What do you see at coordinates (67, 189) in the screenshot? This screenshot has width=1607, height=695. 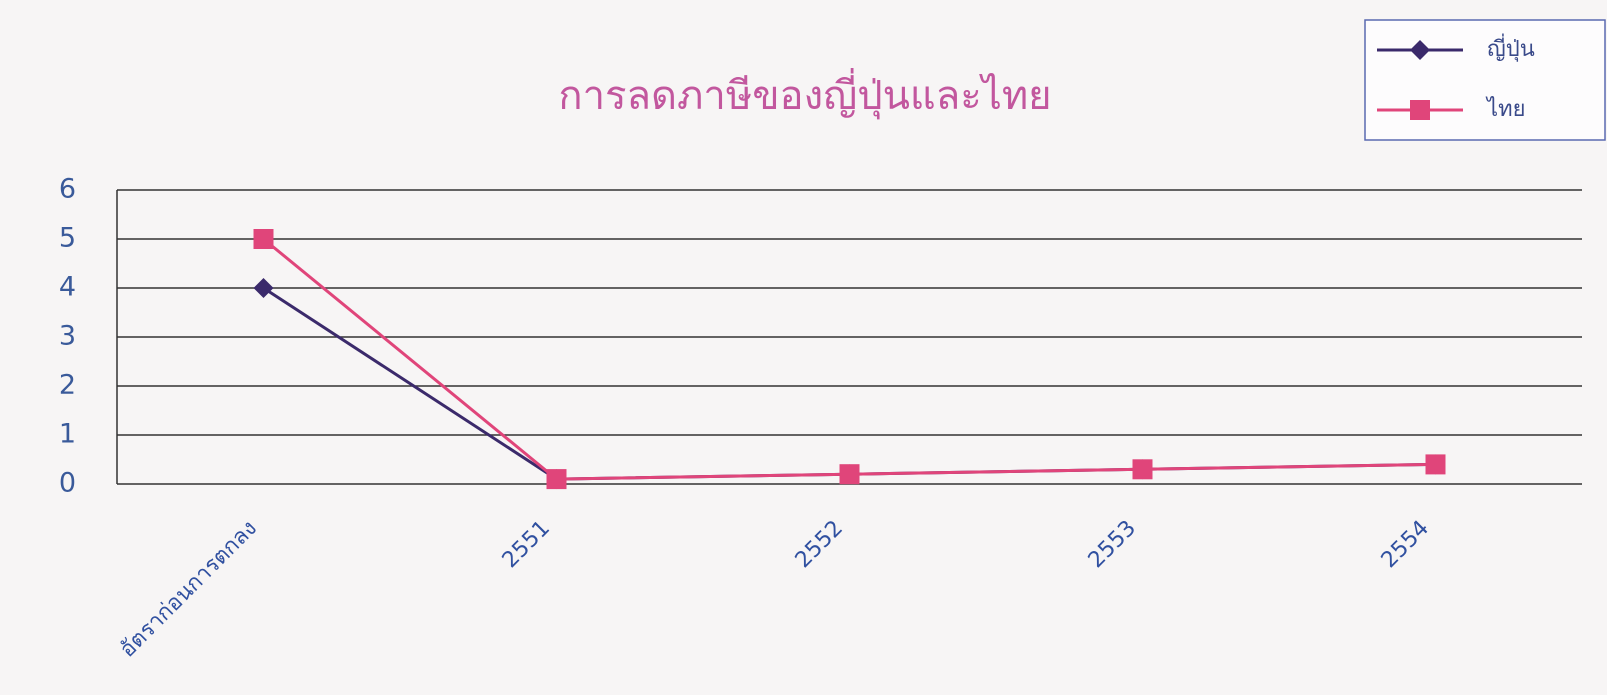 I see `y-tick-label: 6` at bounding box center [67, 189].